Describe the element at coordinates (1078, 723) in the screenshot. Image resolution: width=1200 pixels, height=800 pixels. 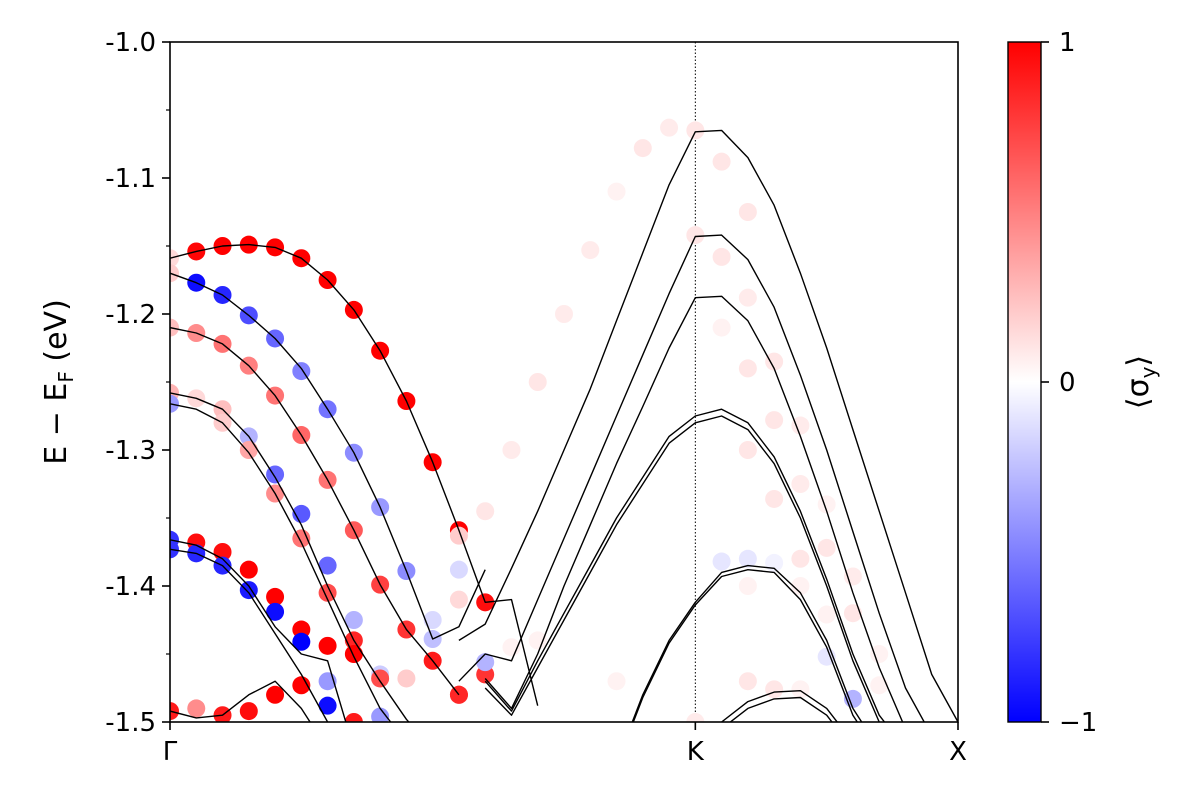
I see `colorbar-tick-label: −1` at that location.